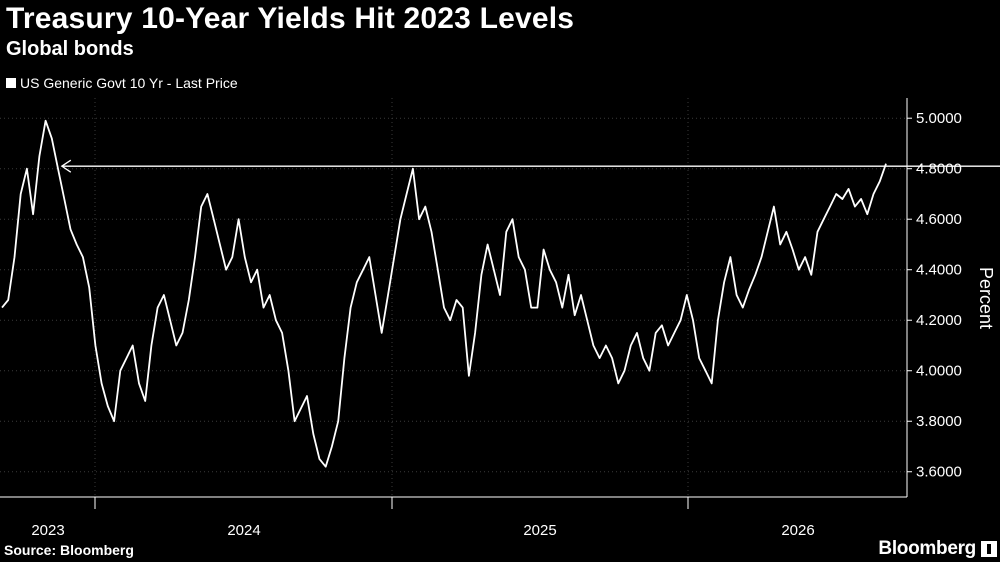  What do you see at coordinates (939, 472) in the screenshot?
I see `y-tick-label: 3.6000` at bounding box center [939, 472].